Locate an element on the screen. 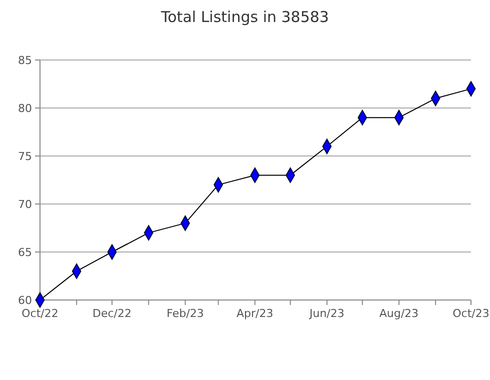 The height and width of the screenshot is (380, 490). x-tick-label: Aug/23 is located at coordinates (399, 313).